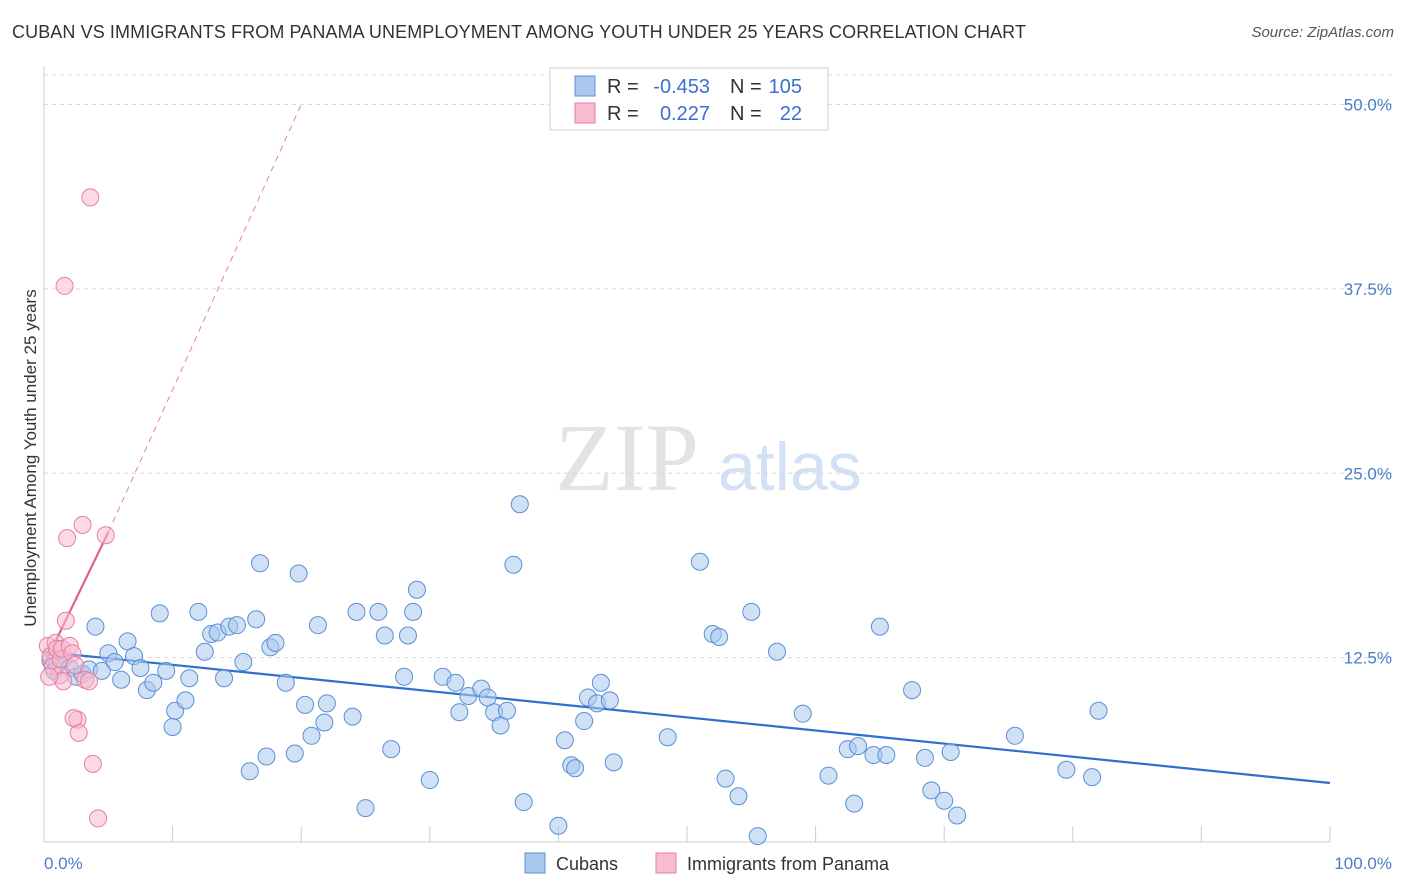 The image size is (1406, 892). I want to click on watermark-atlas: atlas, so click(790, 467).